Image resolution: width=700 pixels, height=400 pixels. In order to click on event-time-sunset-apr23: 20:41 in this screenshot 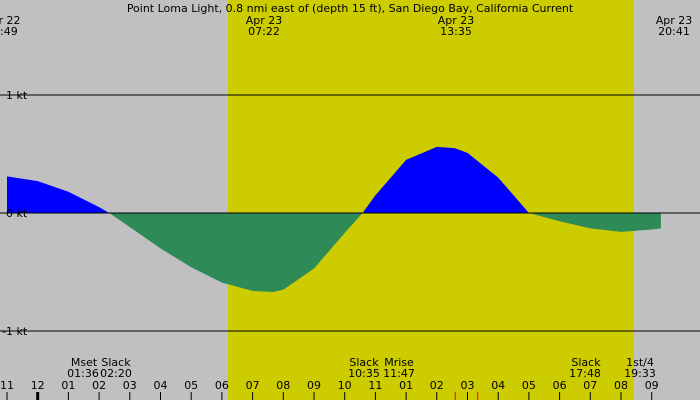, I will do `click(674, 31)`.